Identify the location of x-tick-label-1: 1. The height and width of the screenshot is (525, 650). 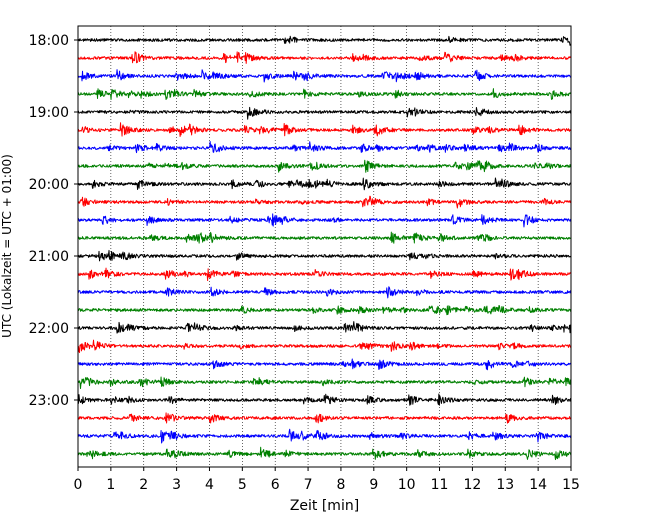
(110, 485).